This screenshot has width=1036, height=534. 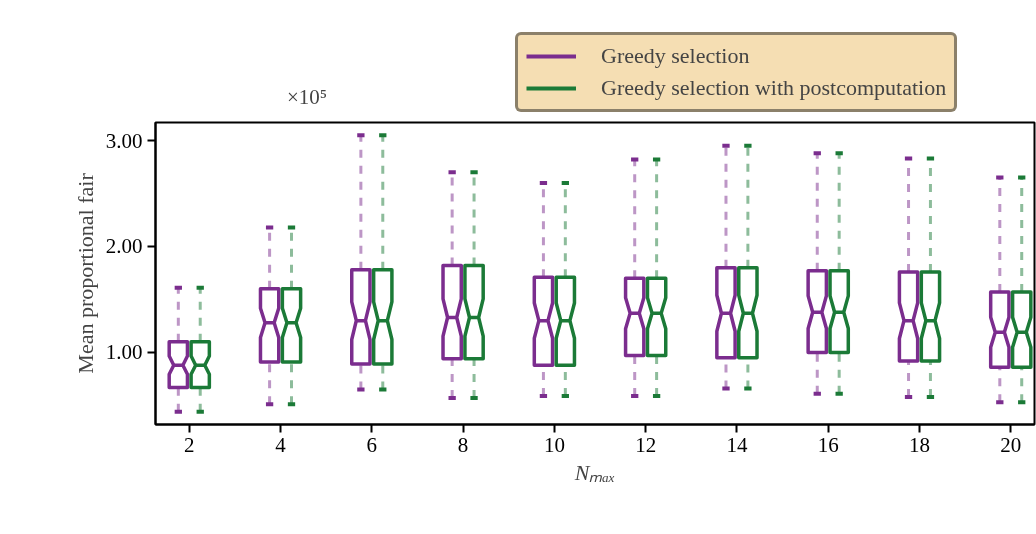 What do you see at coordinates (675, 56) in the screenshot?
I see `legend-label: Greedy selection` at bounding box center [675, 56].